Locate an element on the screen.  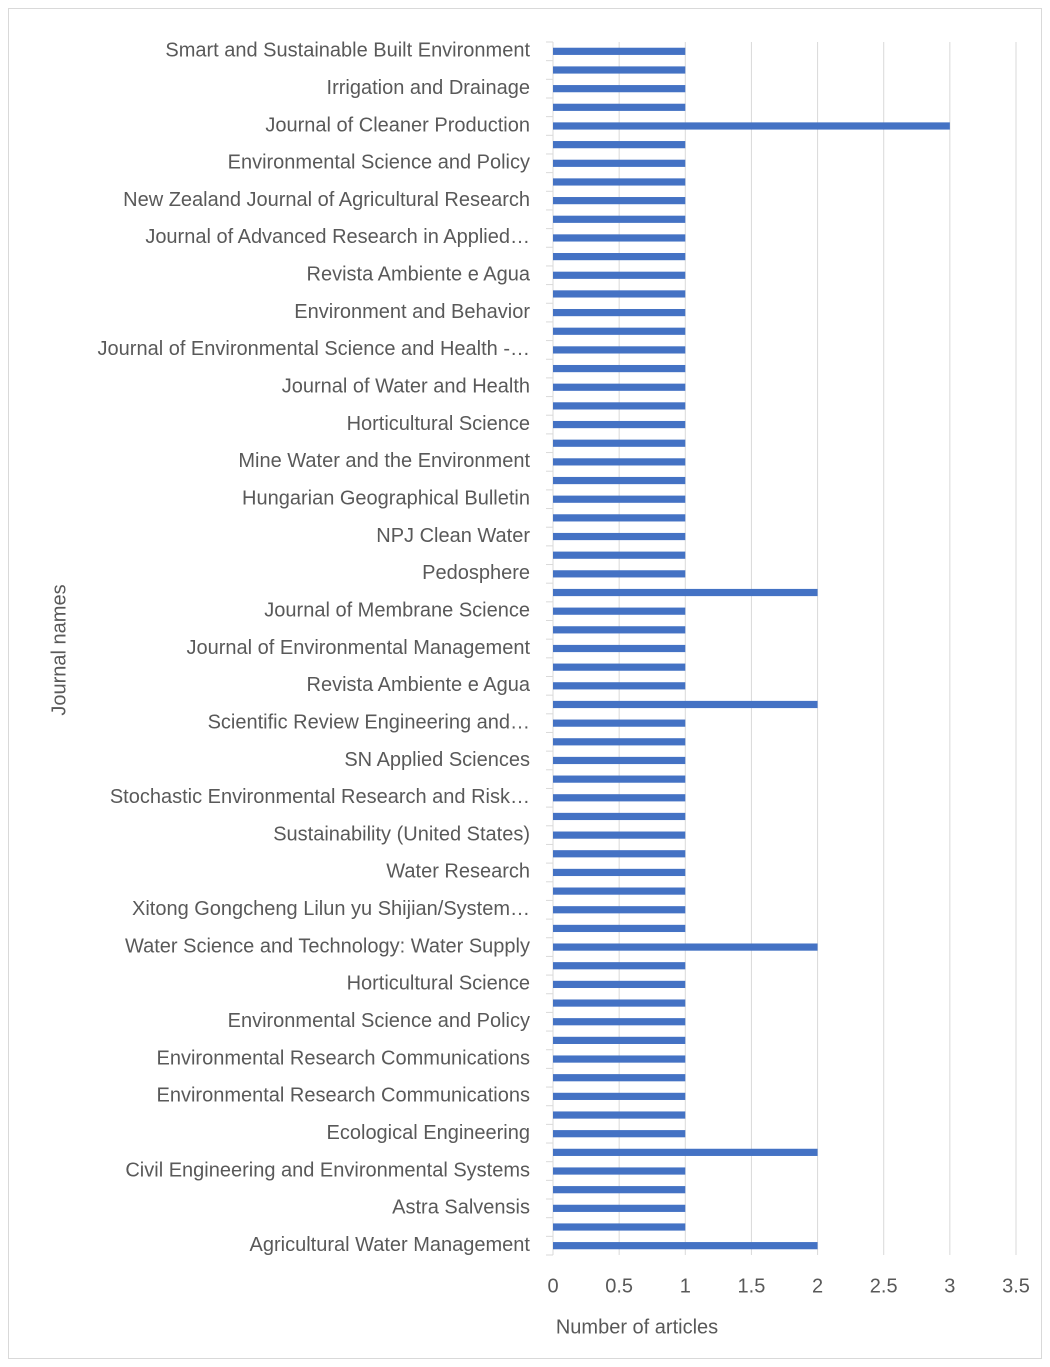
x-axis-label: Number of articles is located at coordinates (637, 1327).